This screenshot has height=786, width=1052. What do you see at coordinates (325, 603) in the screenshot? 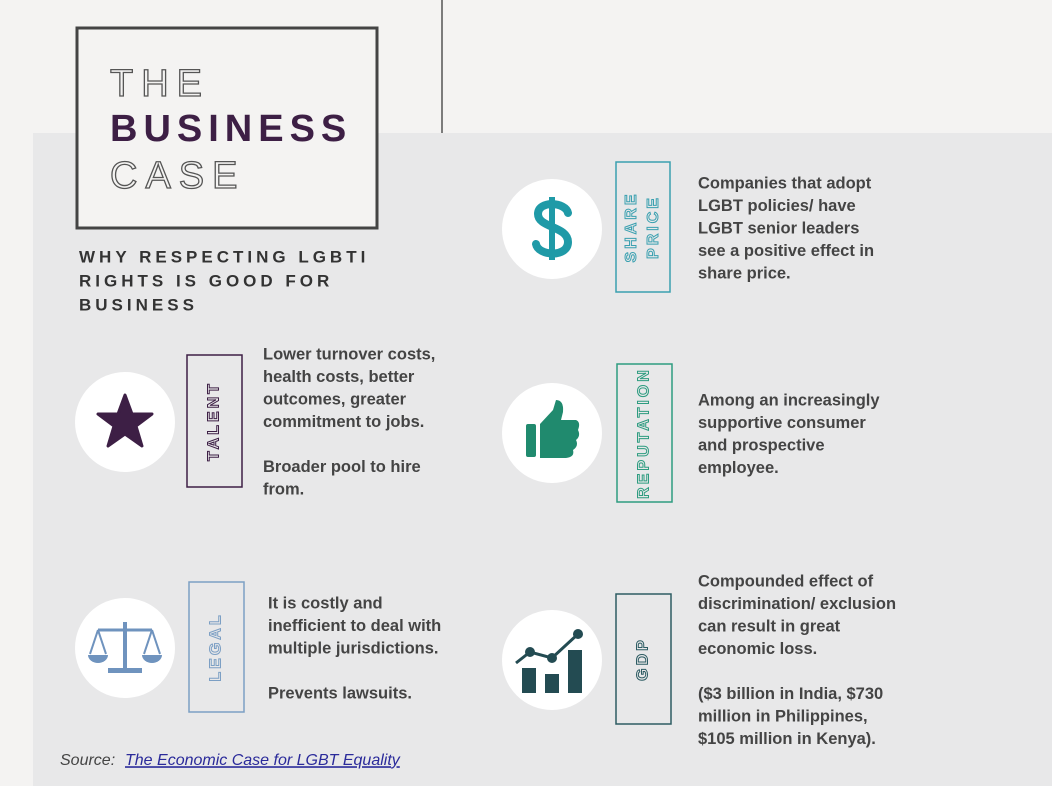
I see `description: It is costly and` at bounding box center [325, 603].